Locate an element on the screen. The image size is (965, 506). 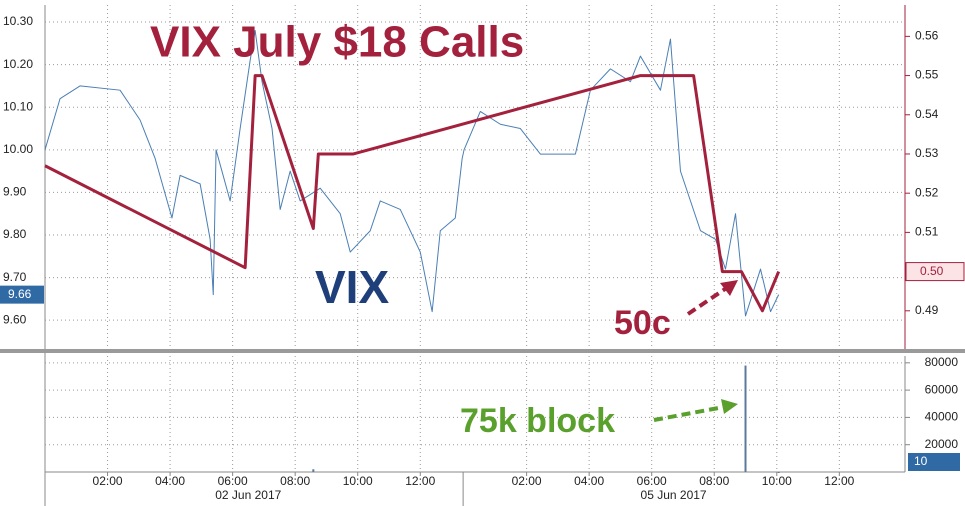
y-tick-label: 80000 is located at coordinates (942, 362).